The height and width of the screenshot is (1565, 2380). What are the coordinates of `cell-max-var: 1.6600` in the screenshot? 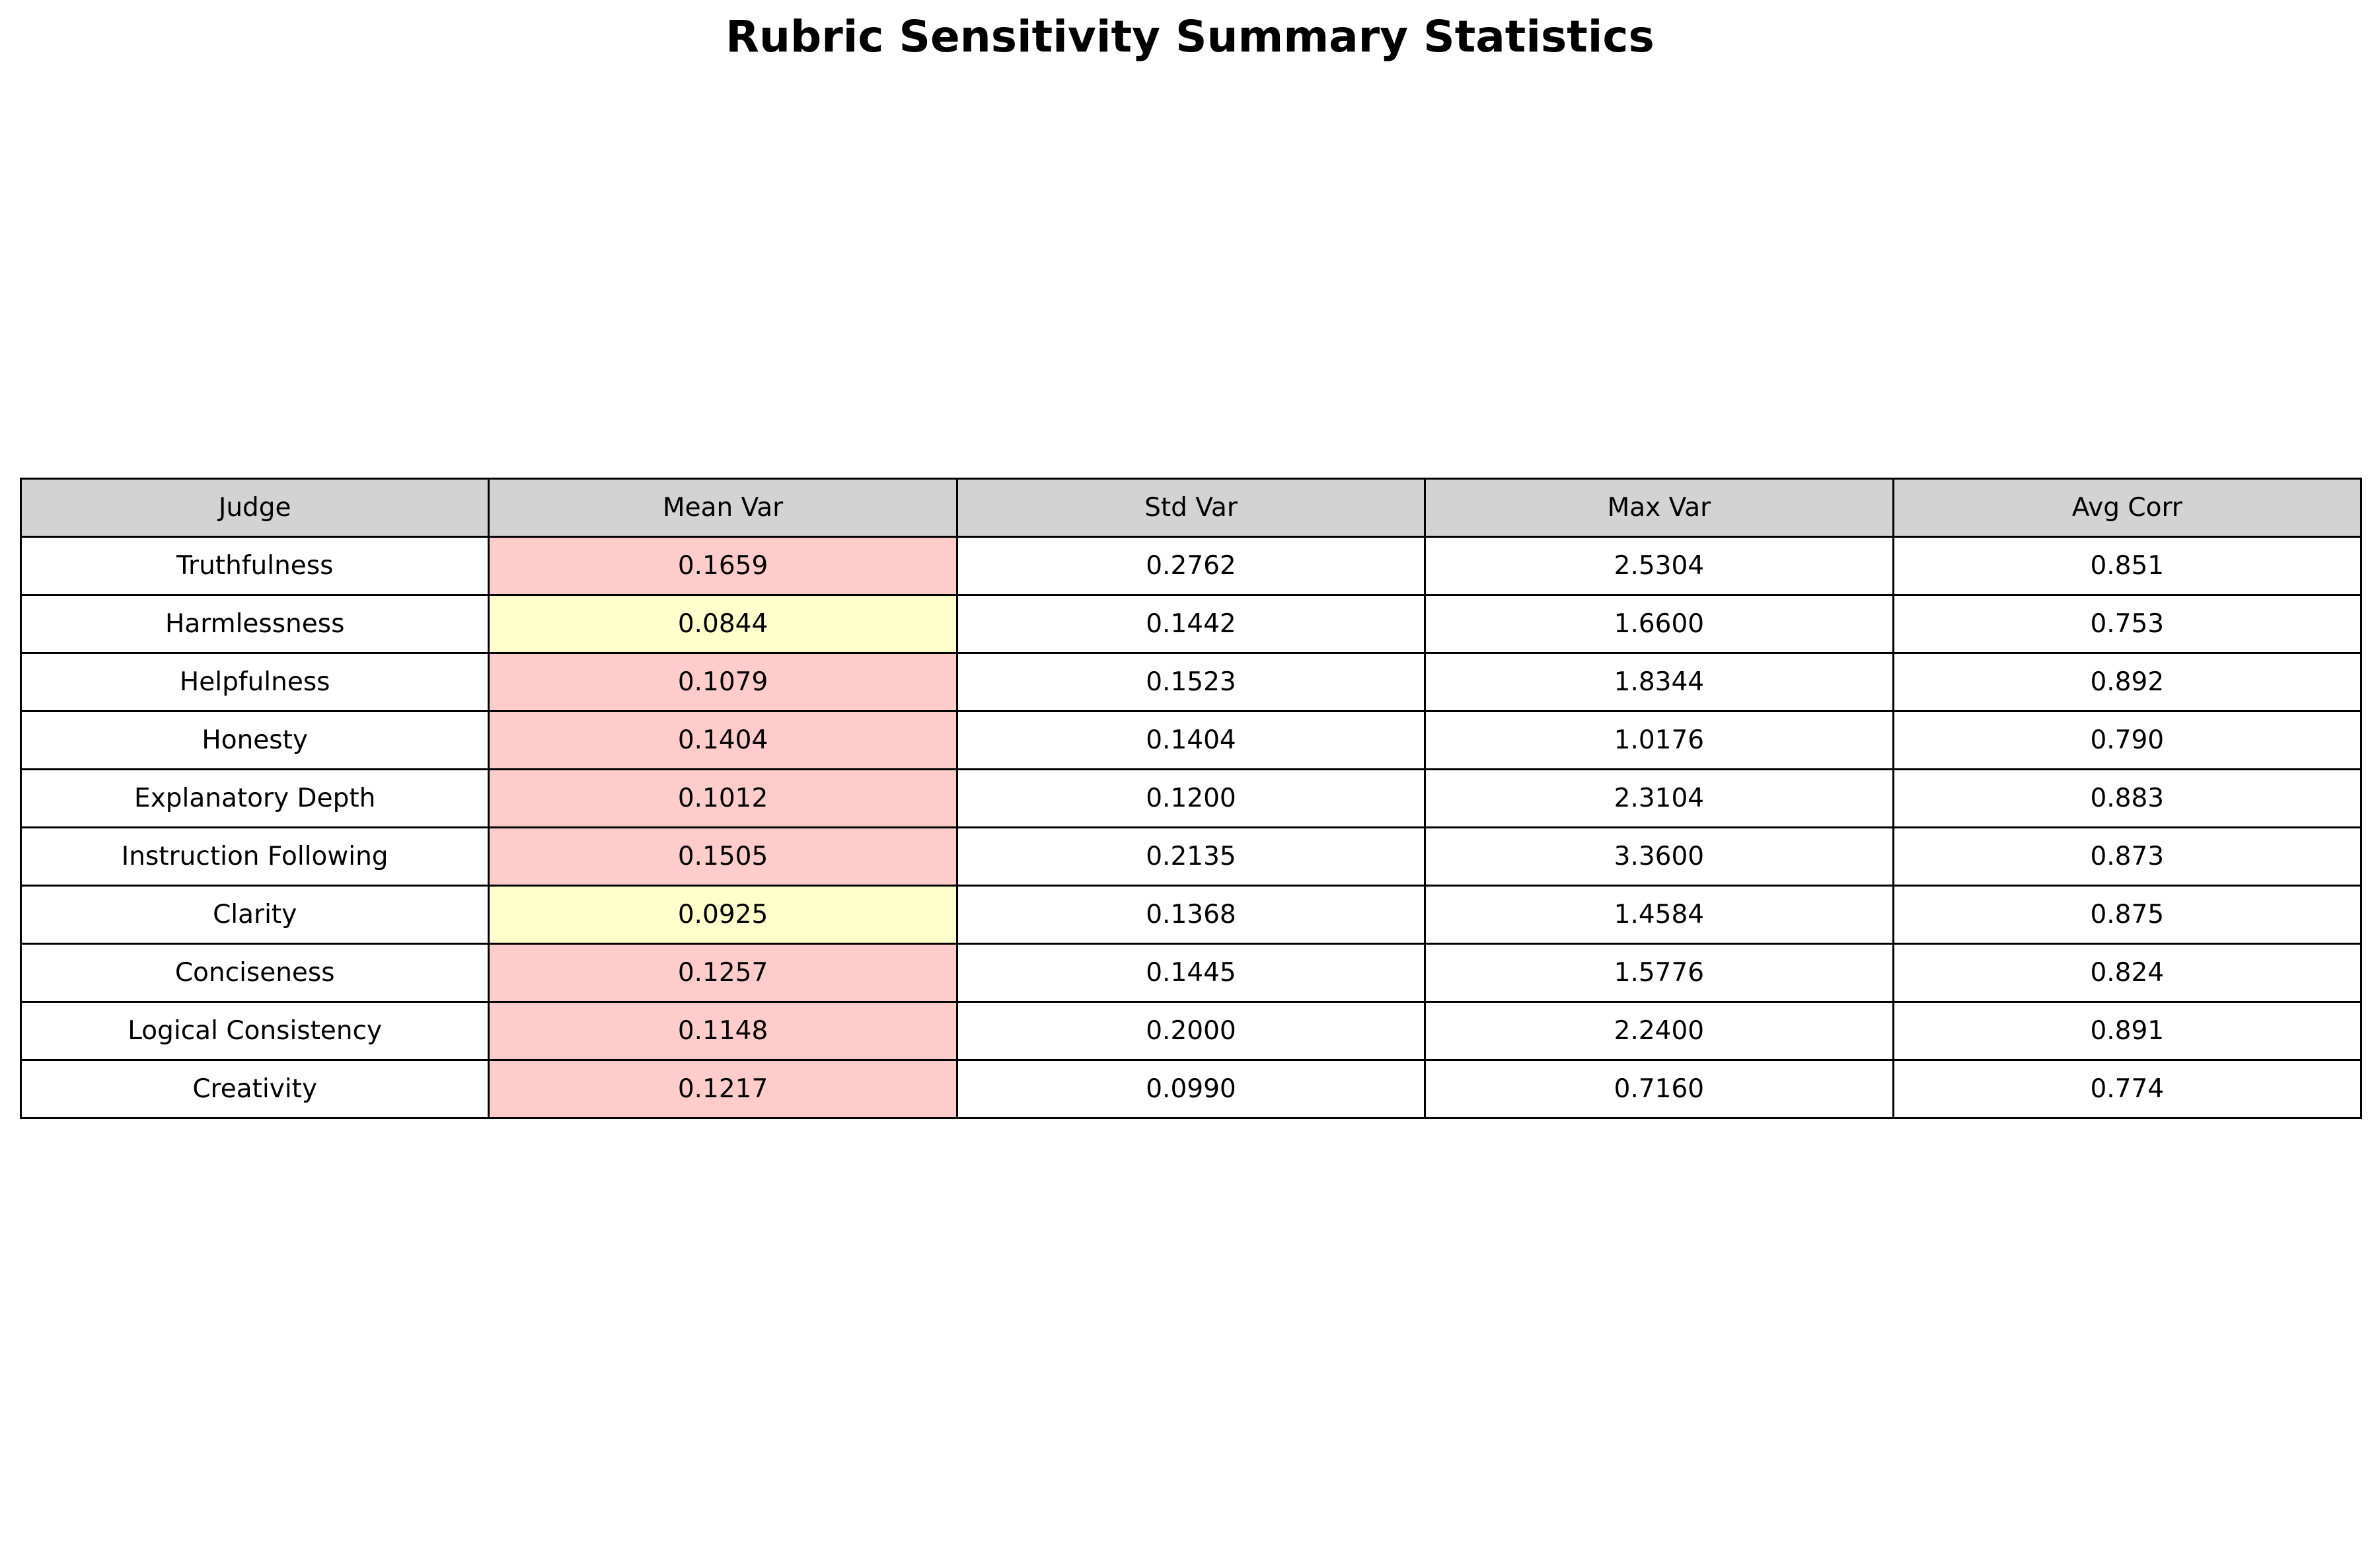 It's located at (1659, 624).